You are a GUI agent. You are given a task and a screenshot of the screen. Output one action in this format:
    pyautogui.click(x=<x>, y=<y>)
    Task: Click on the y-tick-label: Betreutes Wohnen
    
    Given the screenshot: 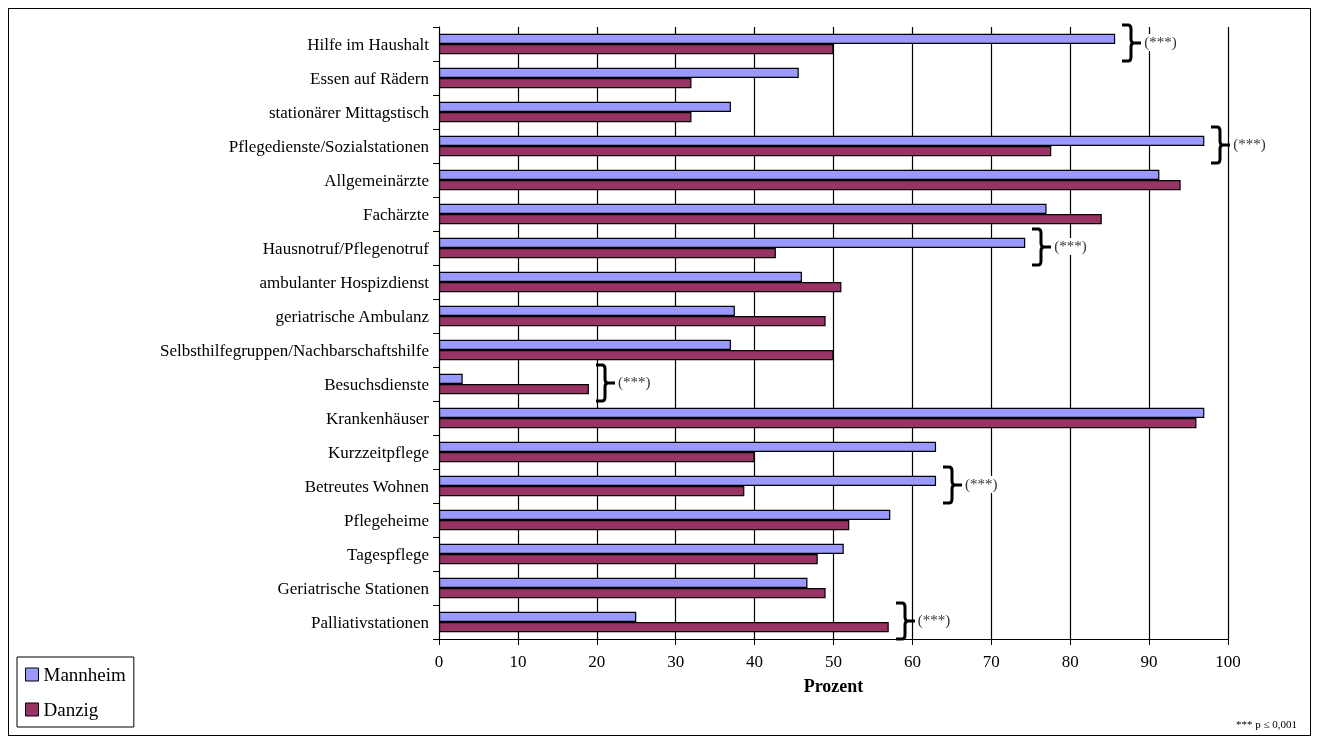 What is the action you would take?
    pyautogui.click(x=367, y=486)
    